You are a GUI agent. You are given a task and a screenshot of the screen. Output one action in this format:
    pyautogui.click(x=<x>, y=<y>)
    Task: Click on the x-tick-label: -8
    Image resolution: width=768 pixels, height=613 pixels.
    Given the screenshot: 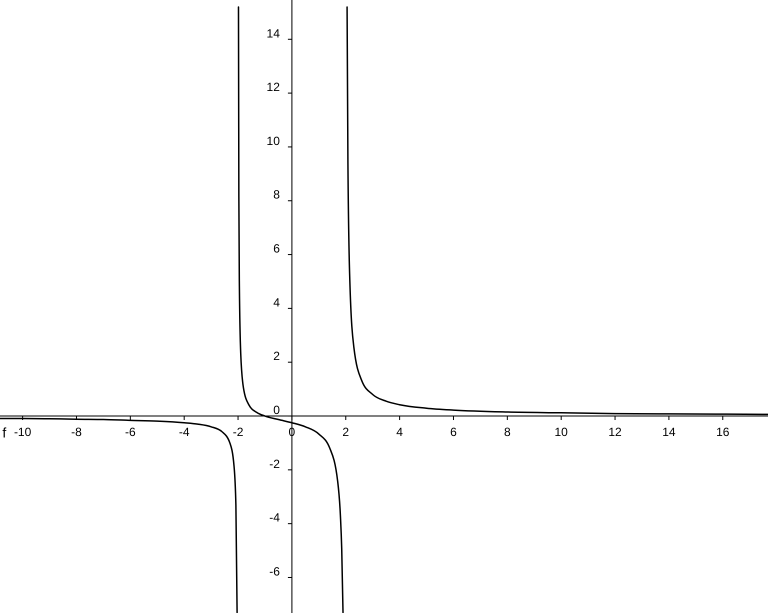 What is the action you would take?
    pyautogui.click(x=76, y=432)
    